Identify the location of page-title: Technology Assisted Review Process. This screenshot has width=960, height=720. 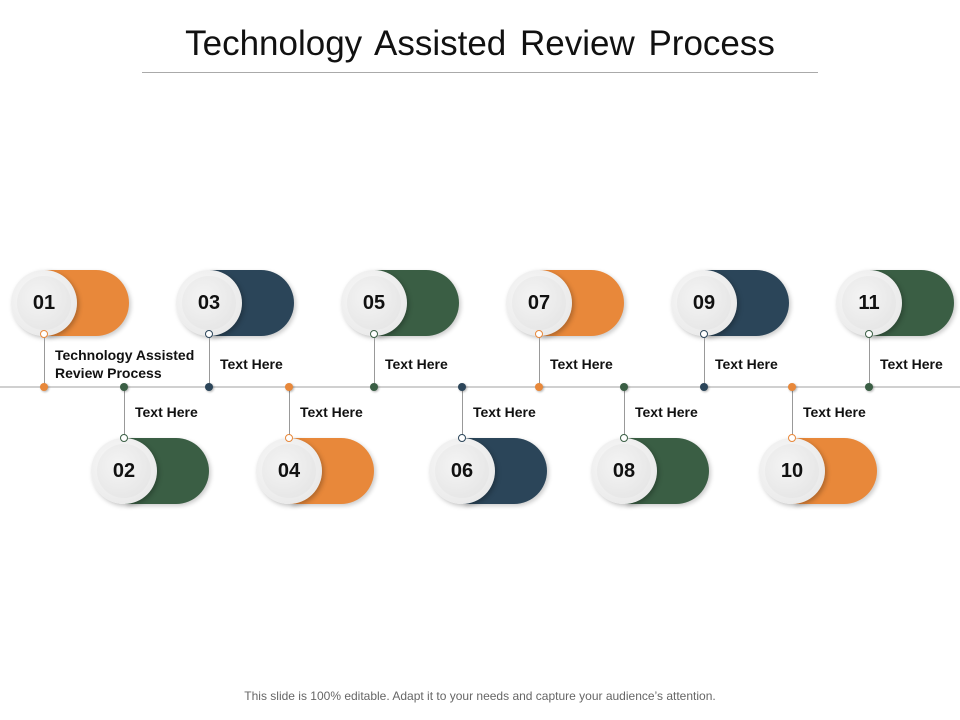
(480, 43).